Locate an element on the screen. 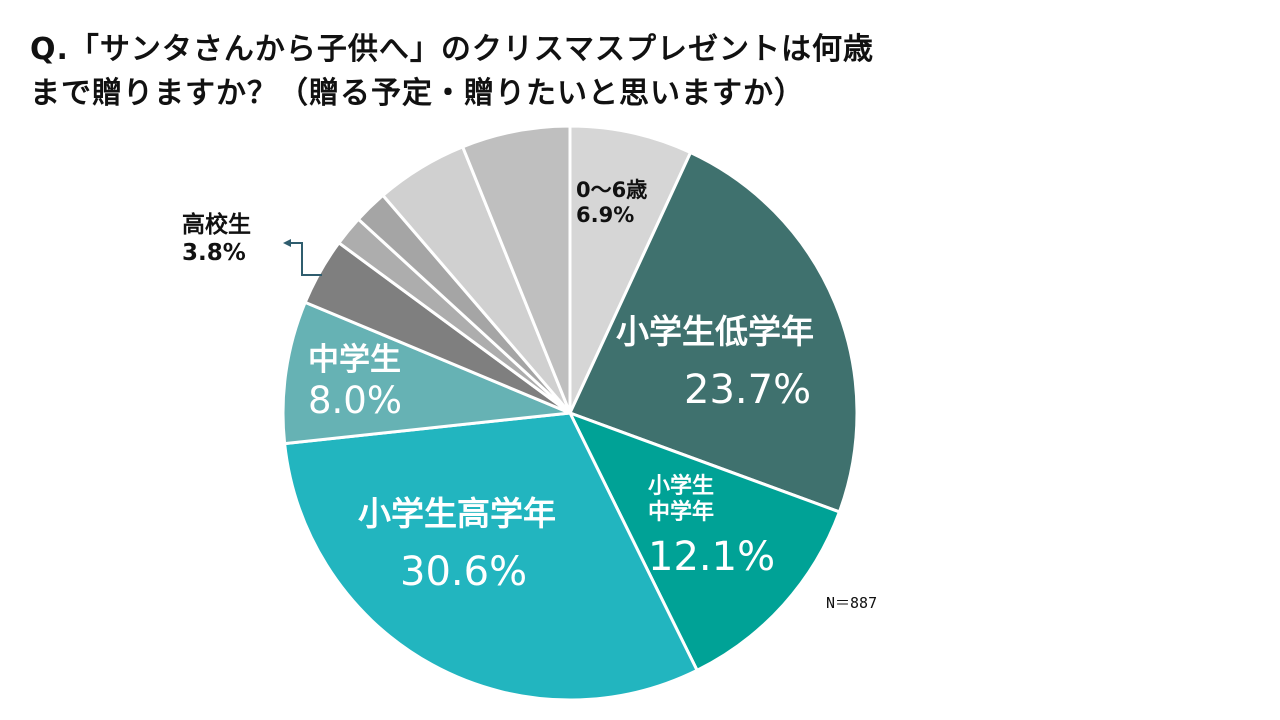 The image size is (1280, 720). leader-arrow-icon is located at coordinates (287, 243).